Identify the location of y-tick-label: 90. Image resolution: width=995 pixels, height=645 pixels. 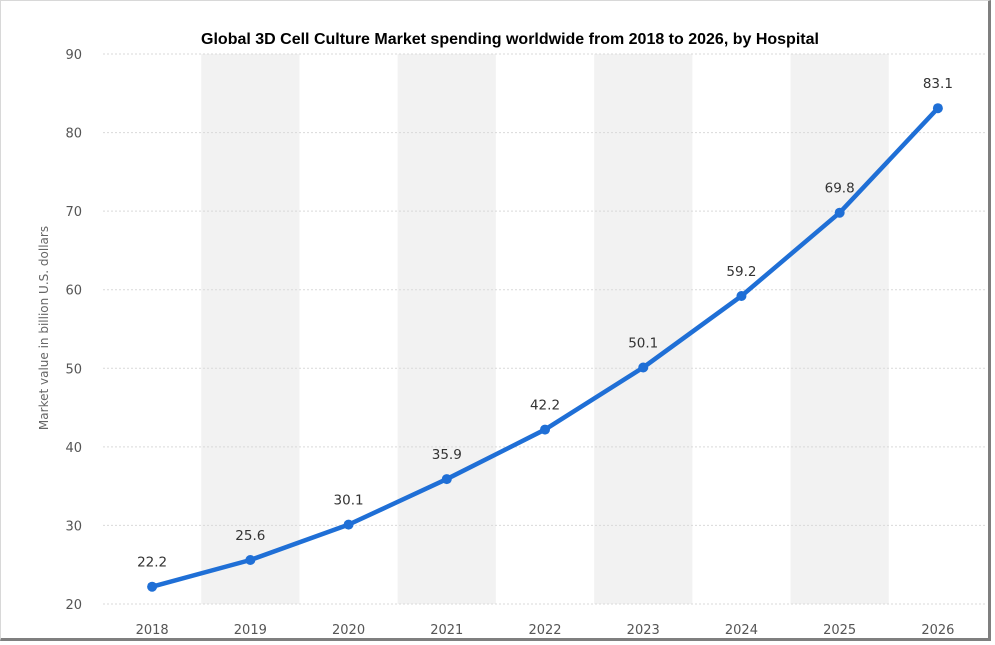
(73, 55).